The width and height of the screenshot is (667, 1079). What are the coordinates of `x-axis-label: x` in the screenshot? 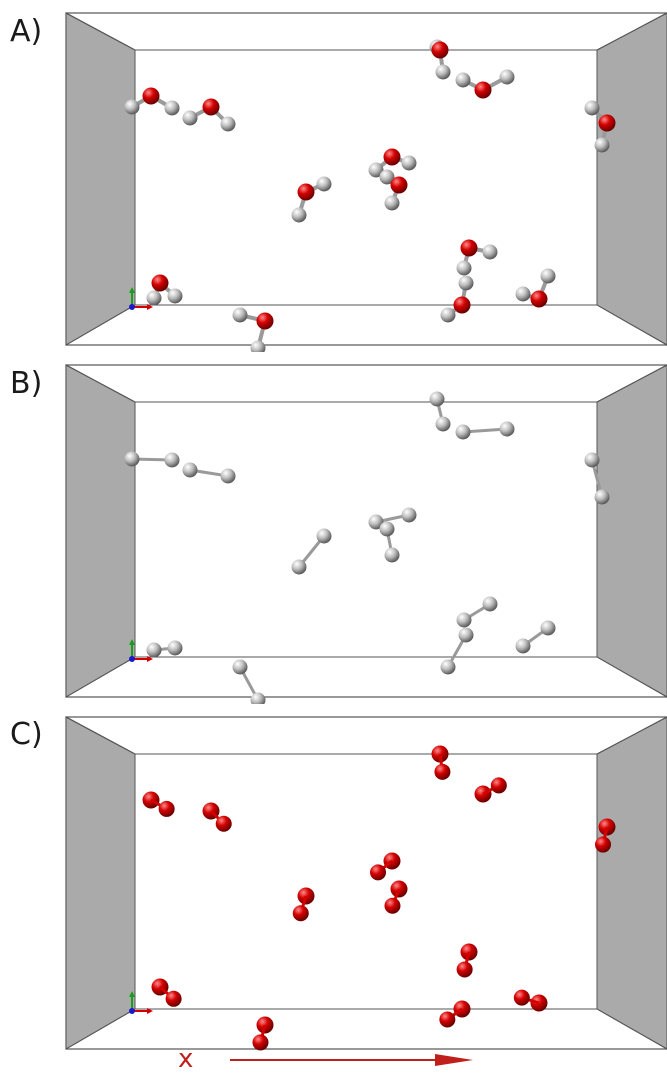 It's located at (186, 1059).